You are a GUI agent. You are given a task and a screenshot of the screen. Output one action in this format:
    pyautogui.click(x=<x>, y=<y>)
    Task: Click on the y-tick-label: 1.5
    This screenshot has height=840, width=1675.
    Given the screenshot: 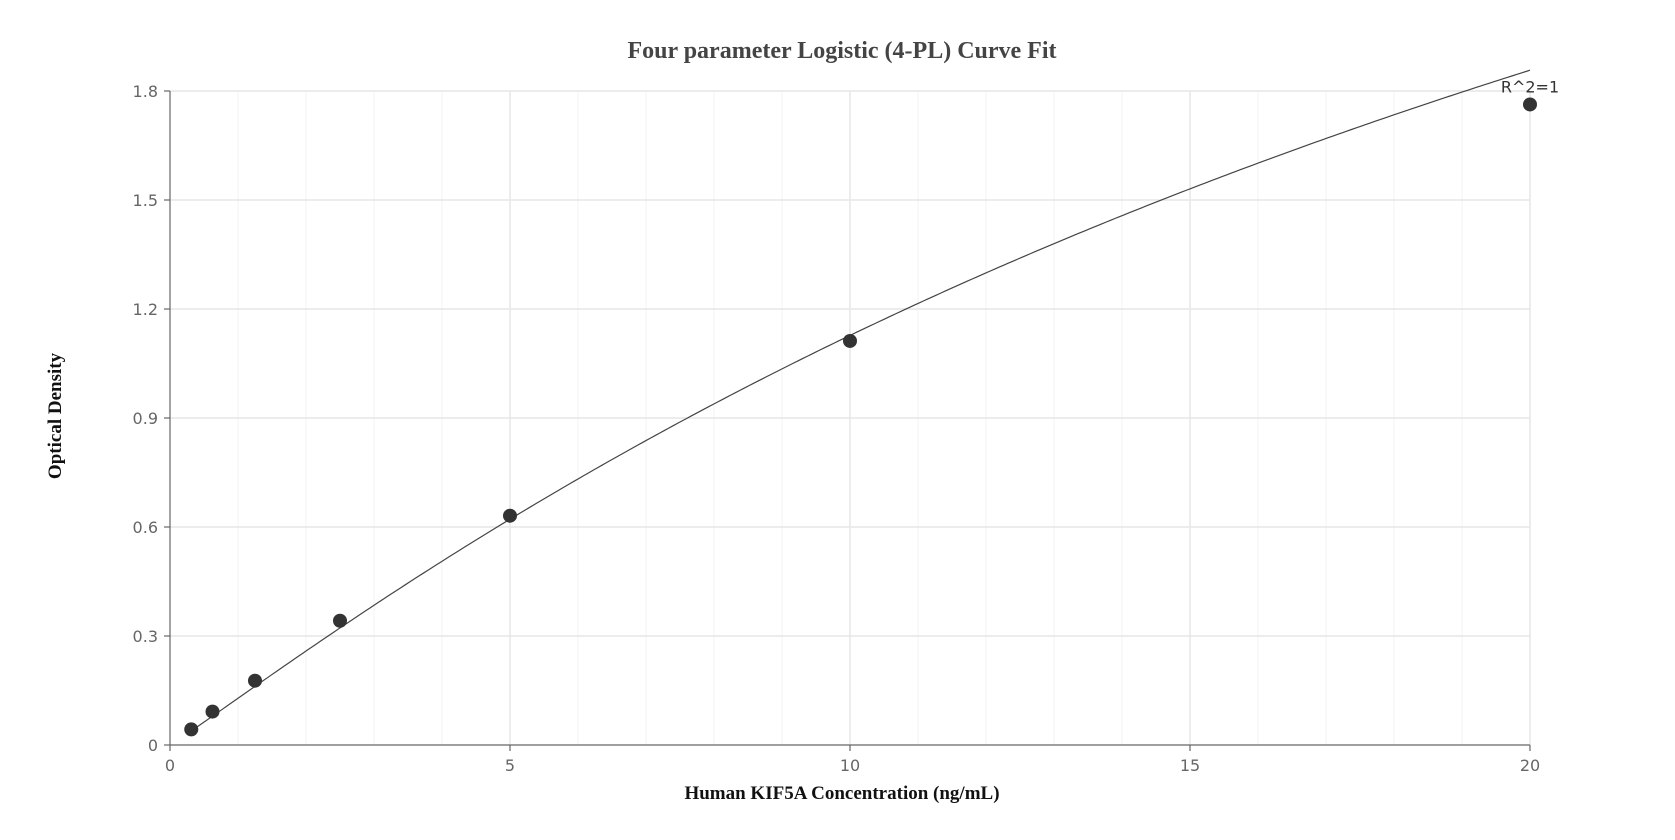 What is the action you would take?
    pyautogui.click(x=145, y=200)
    